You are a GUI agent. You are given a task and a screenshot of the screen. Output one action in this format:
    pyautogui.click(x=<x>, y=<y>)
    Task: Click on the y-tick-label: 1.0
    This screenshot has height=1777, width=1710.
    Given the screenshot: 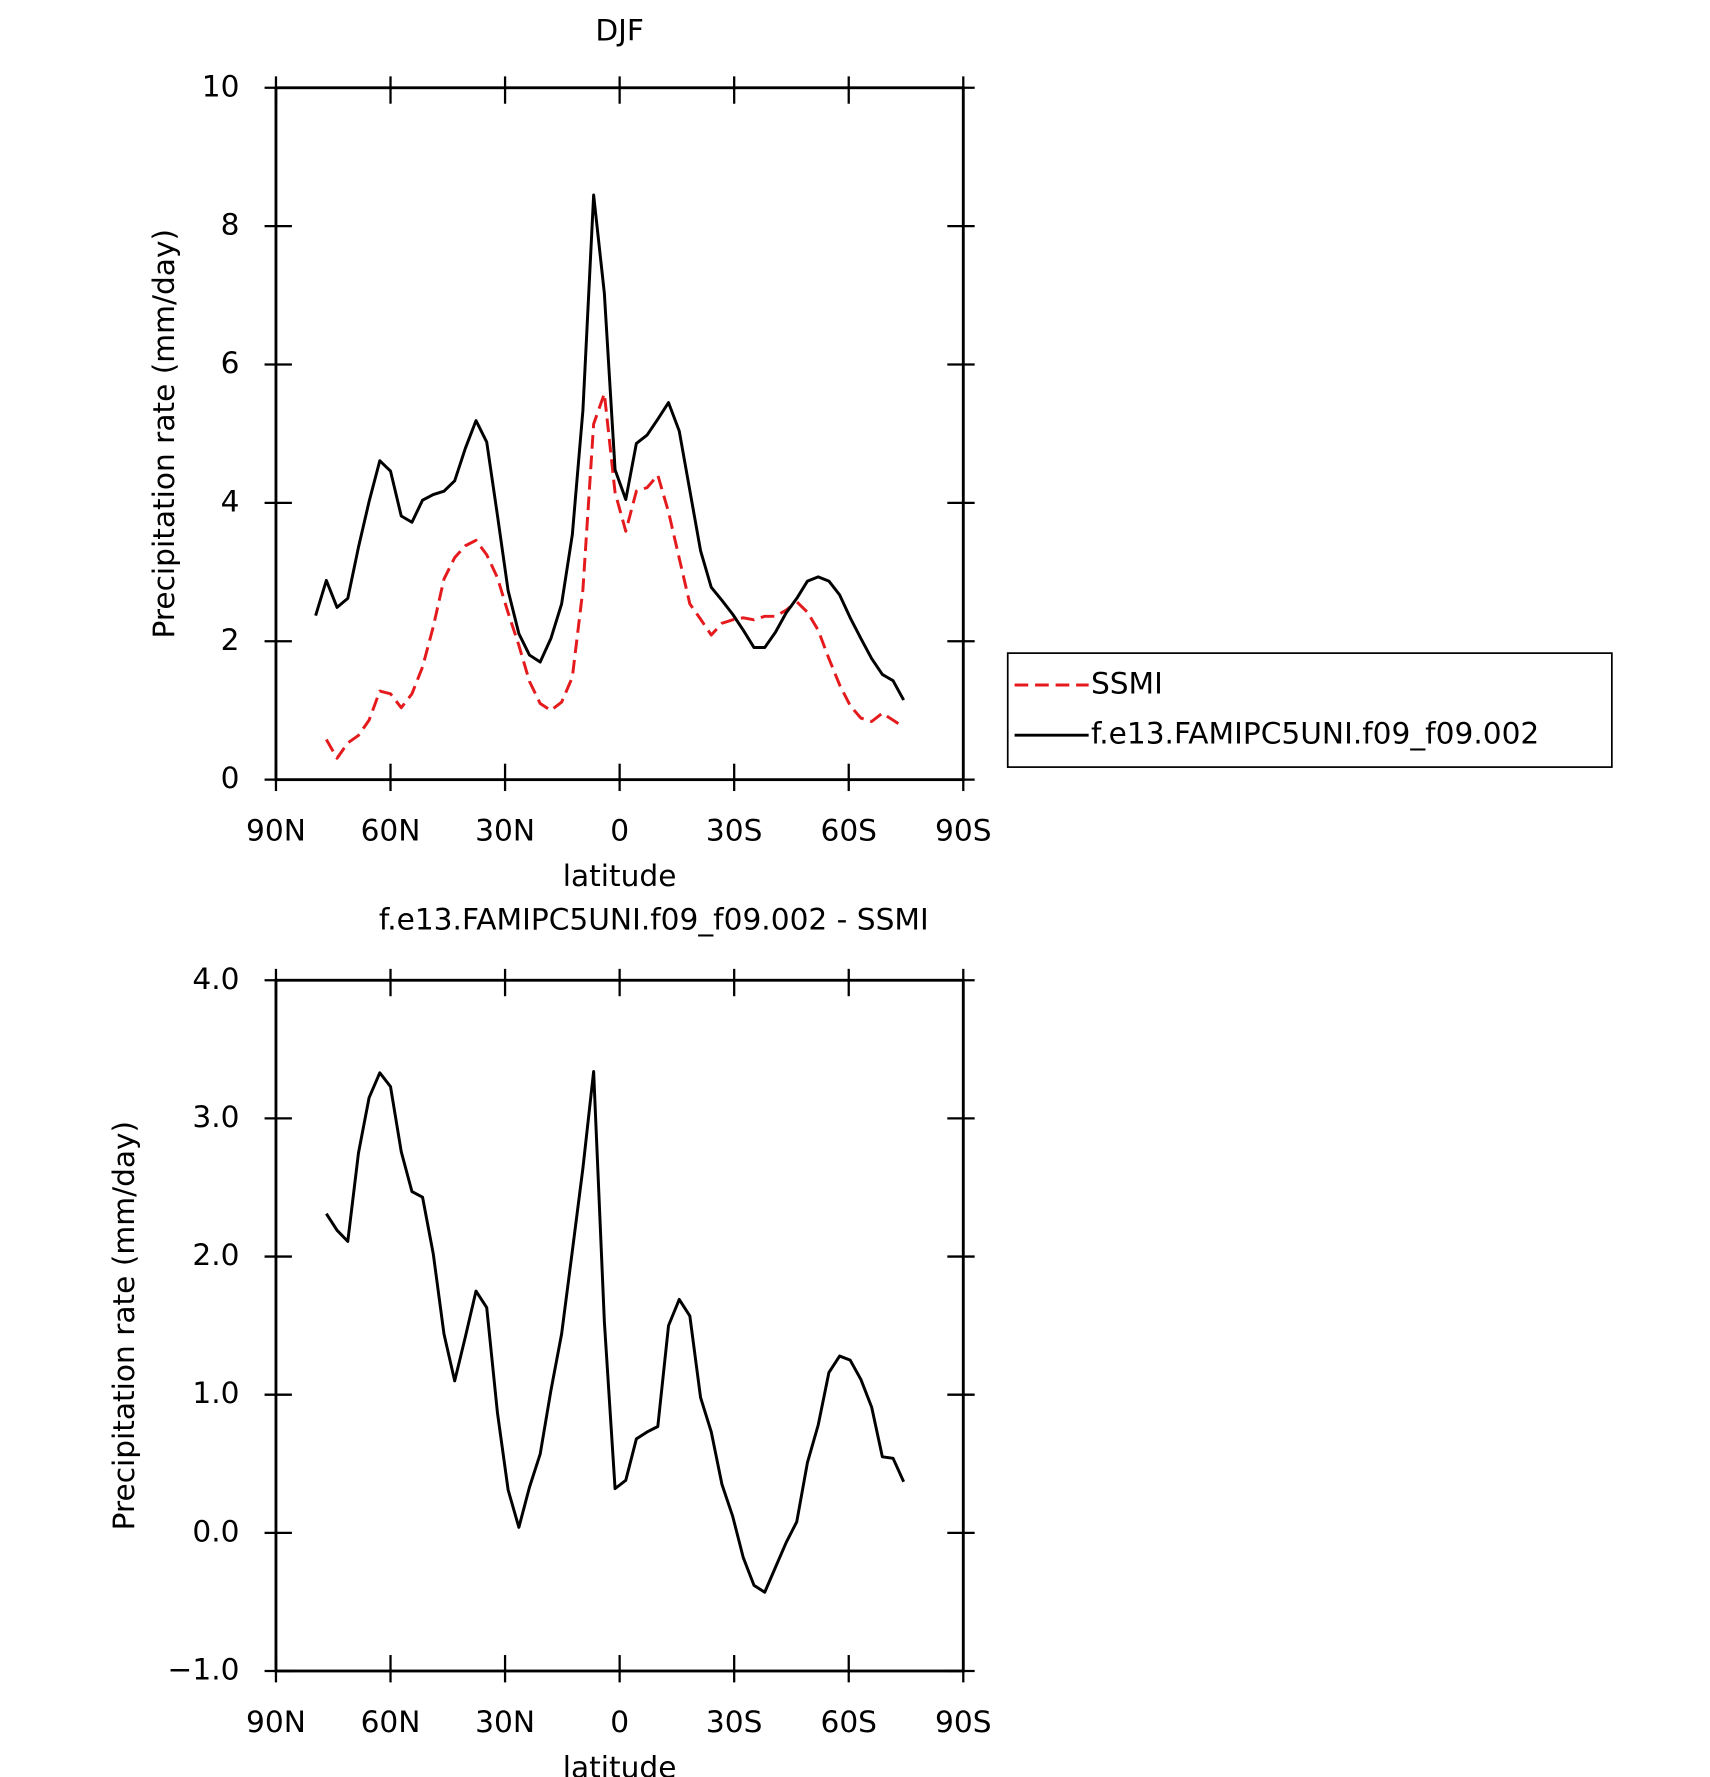 What is the action you would take?
    pyautogui.click(x=215, y=1392)
    